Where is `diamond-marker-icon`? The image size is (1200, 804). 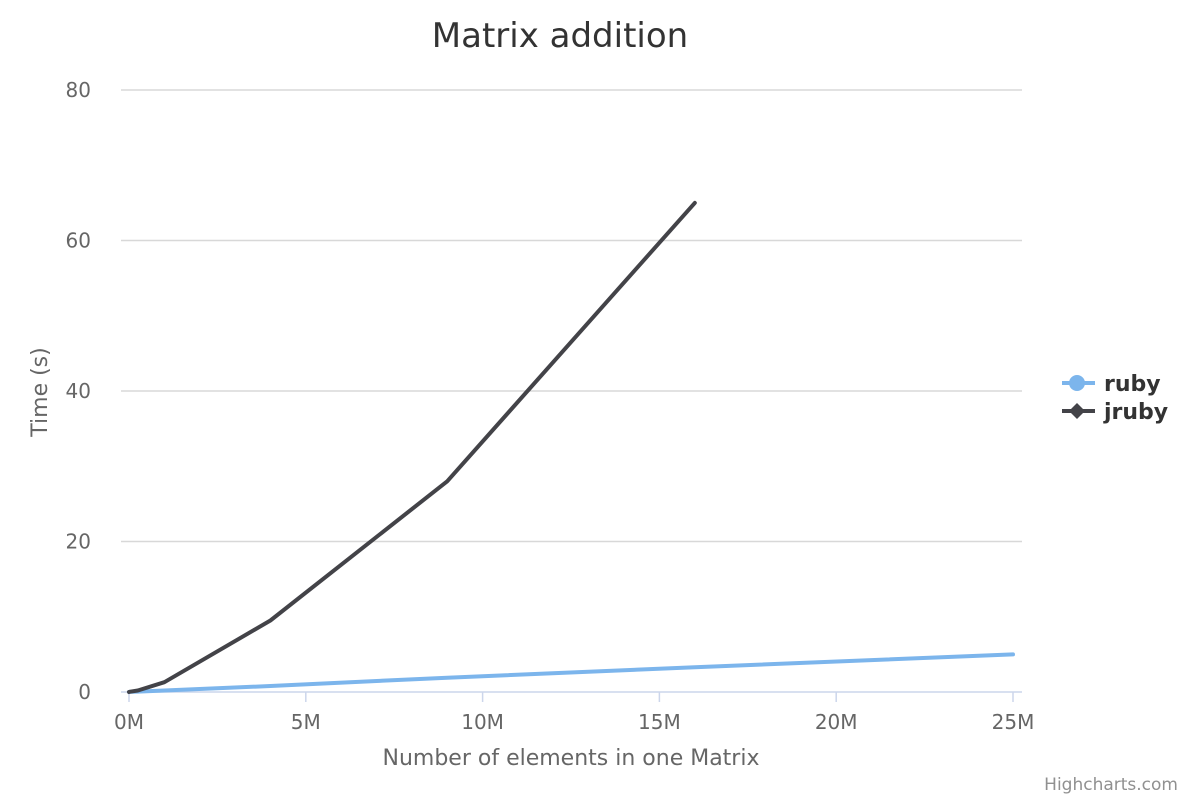 diamond-marker-icon is located at coordinates (1077, 411).